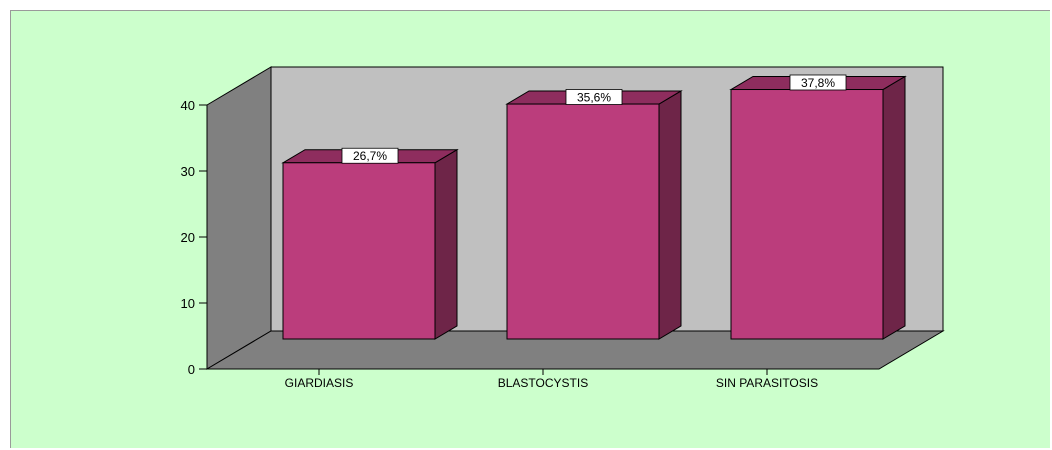  I want to click on side-wall, so click(239, 218).